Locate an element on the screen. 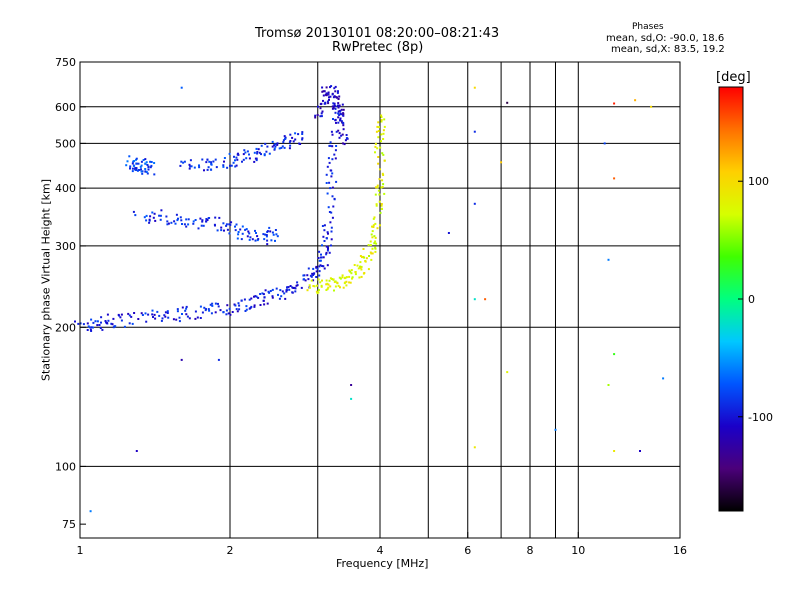 This screenshot has width=800, height=600. phase-colorbar: 100 0 -100 is located at coordinates (745, 299).